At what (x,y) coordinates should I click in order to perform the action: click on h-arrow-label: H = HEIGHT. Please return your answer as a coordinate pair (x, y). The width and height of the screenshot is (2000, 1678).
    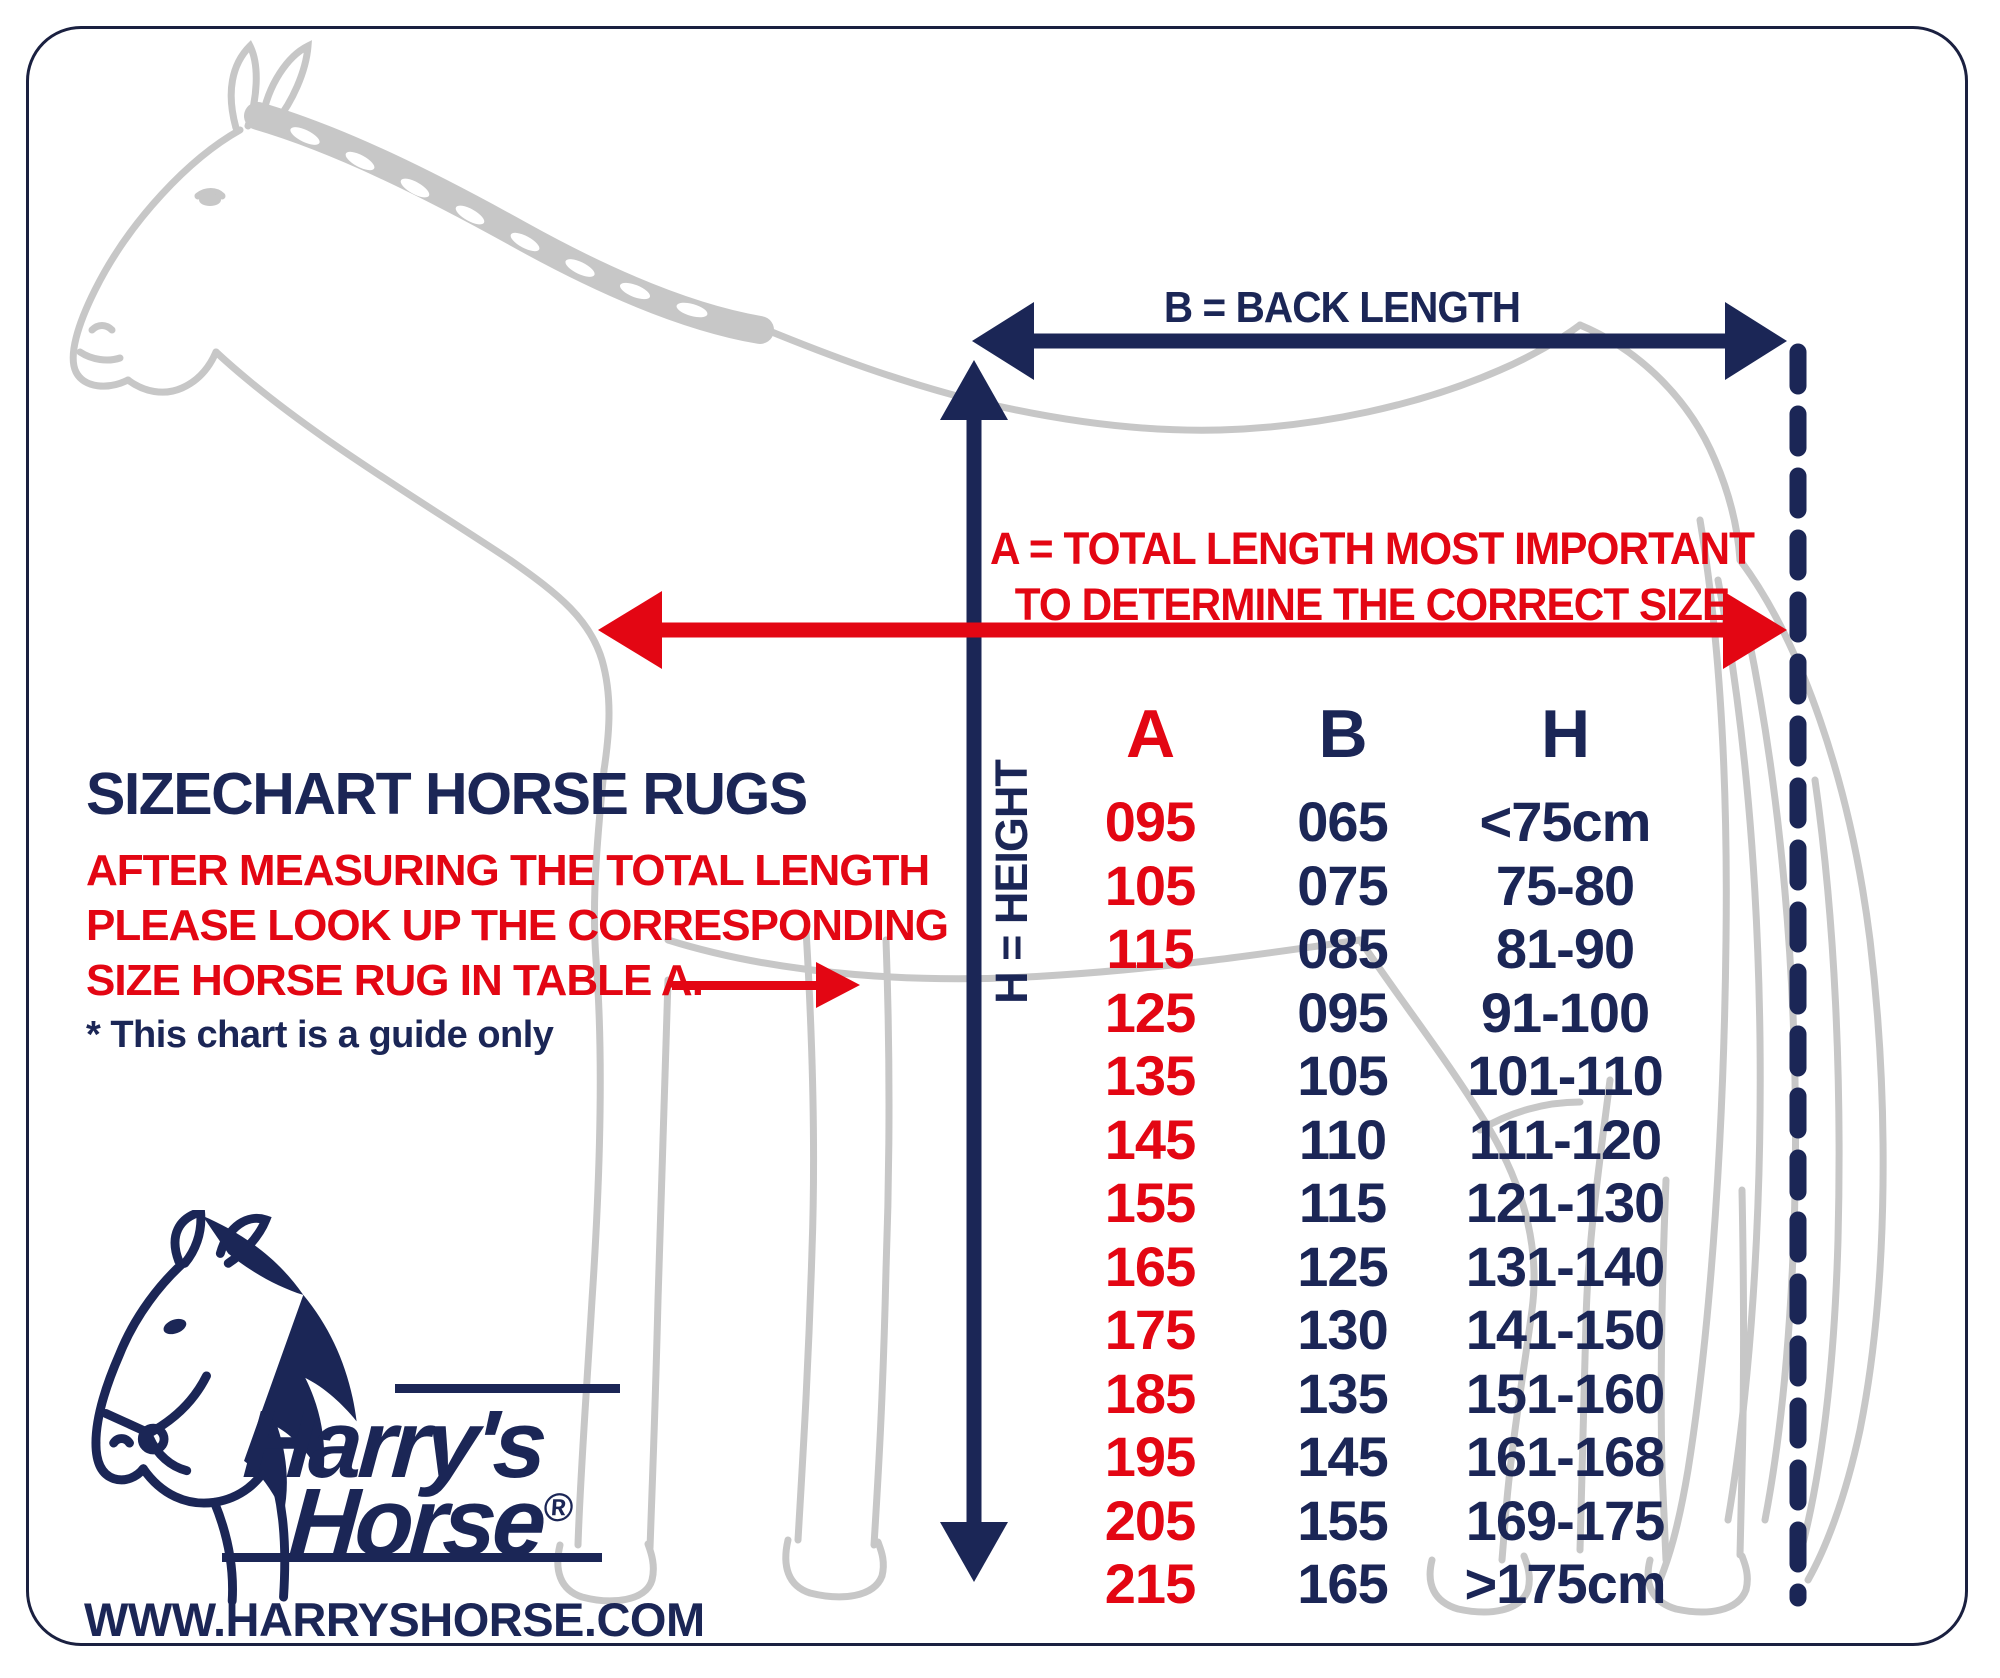
    Looking at the image, I should click on (1011, 882).